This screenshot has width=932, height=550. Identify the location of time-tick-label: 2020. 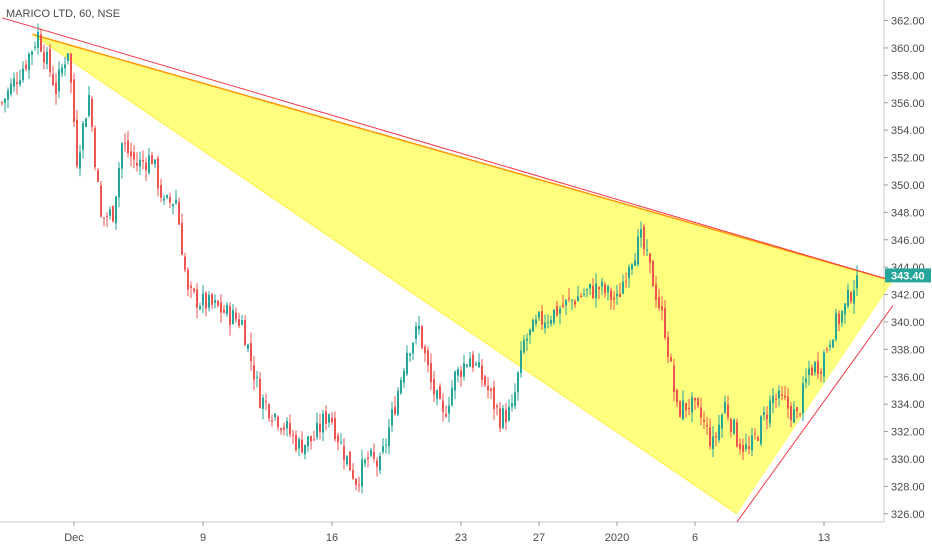
(617, 538).